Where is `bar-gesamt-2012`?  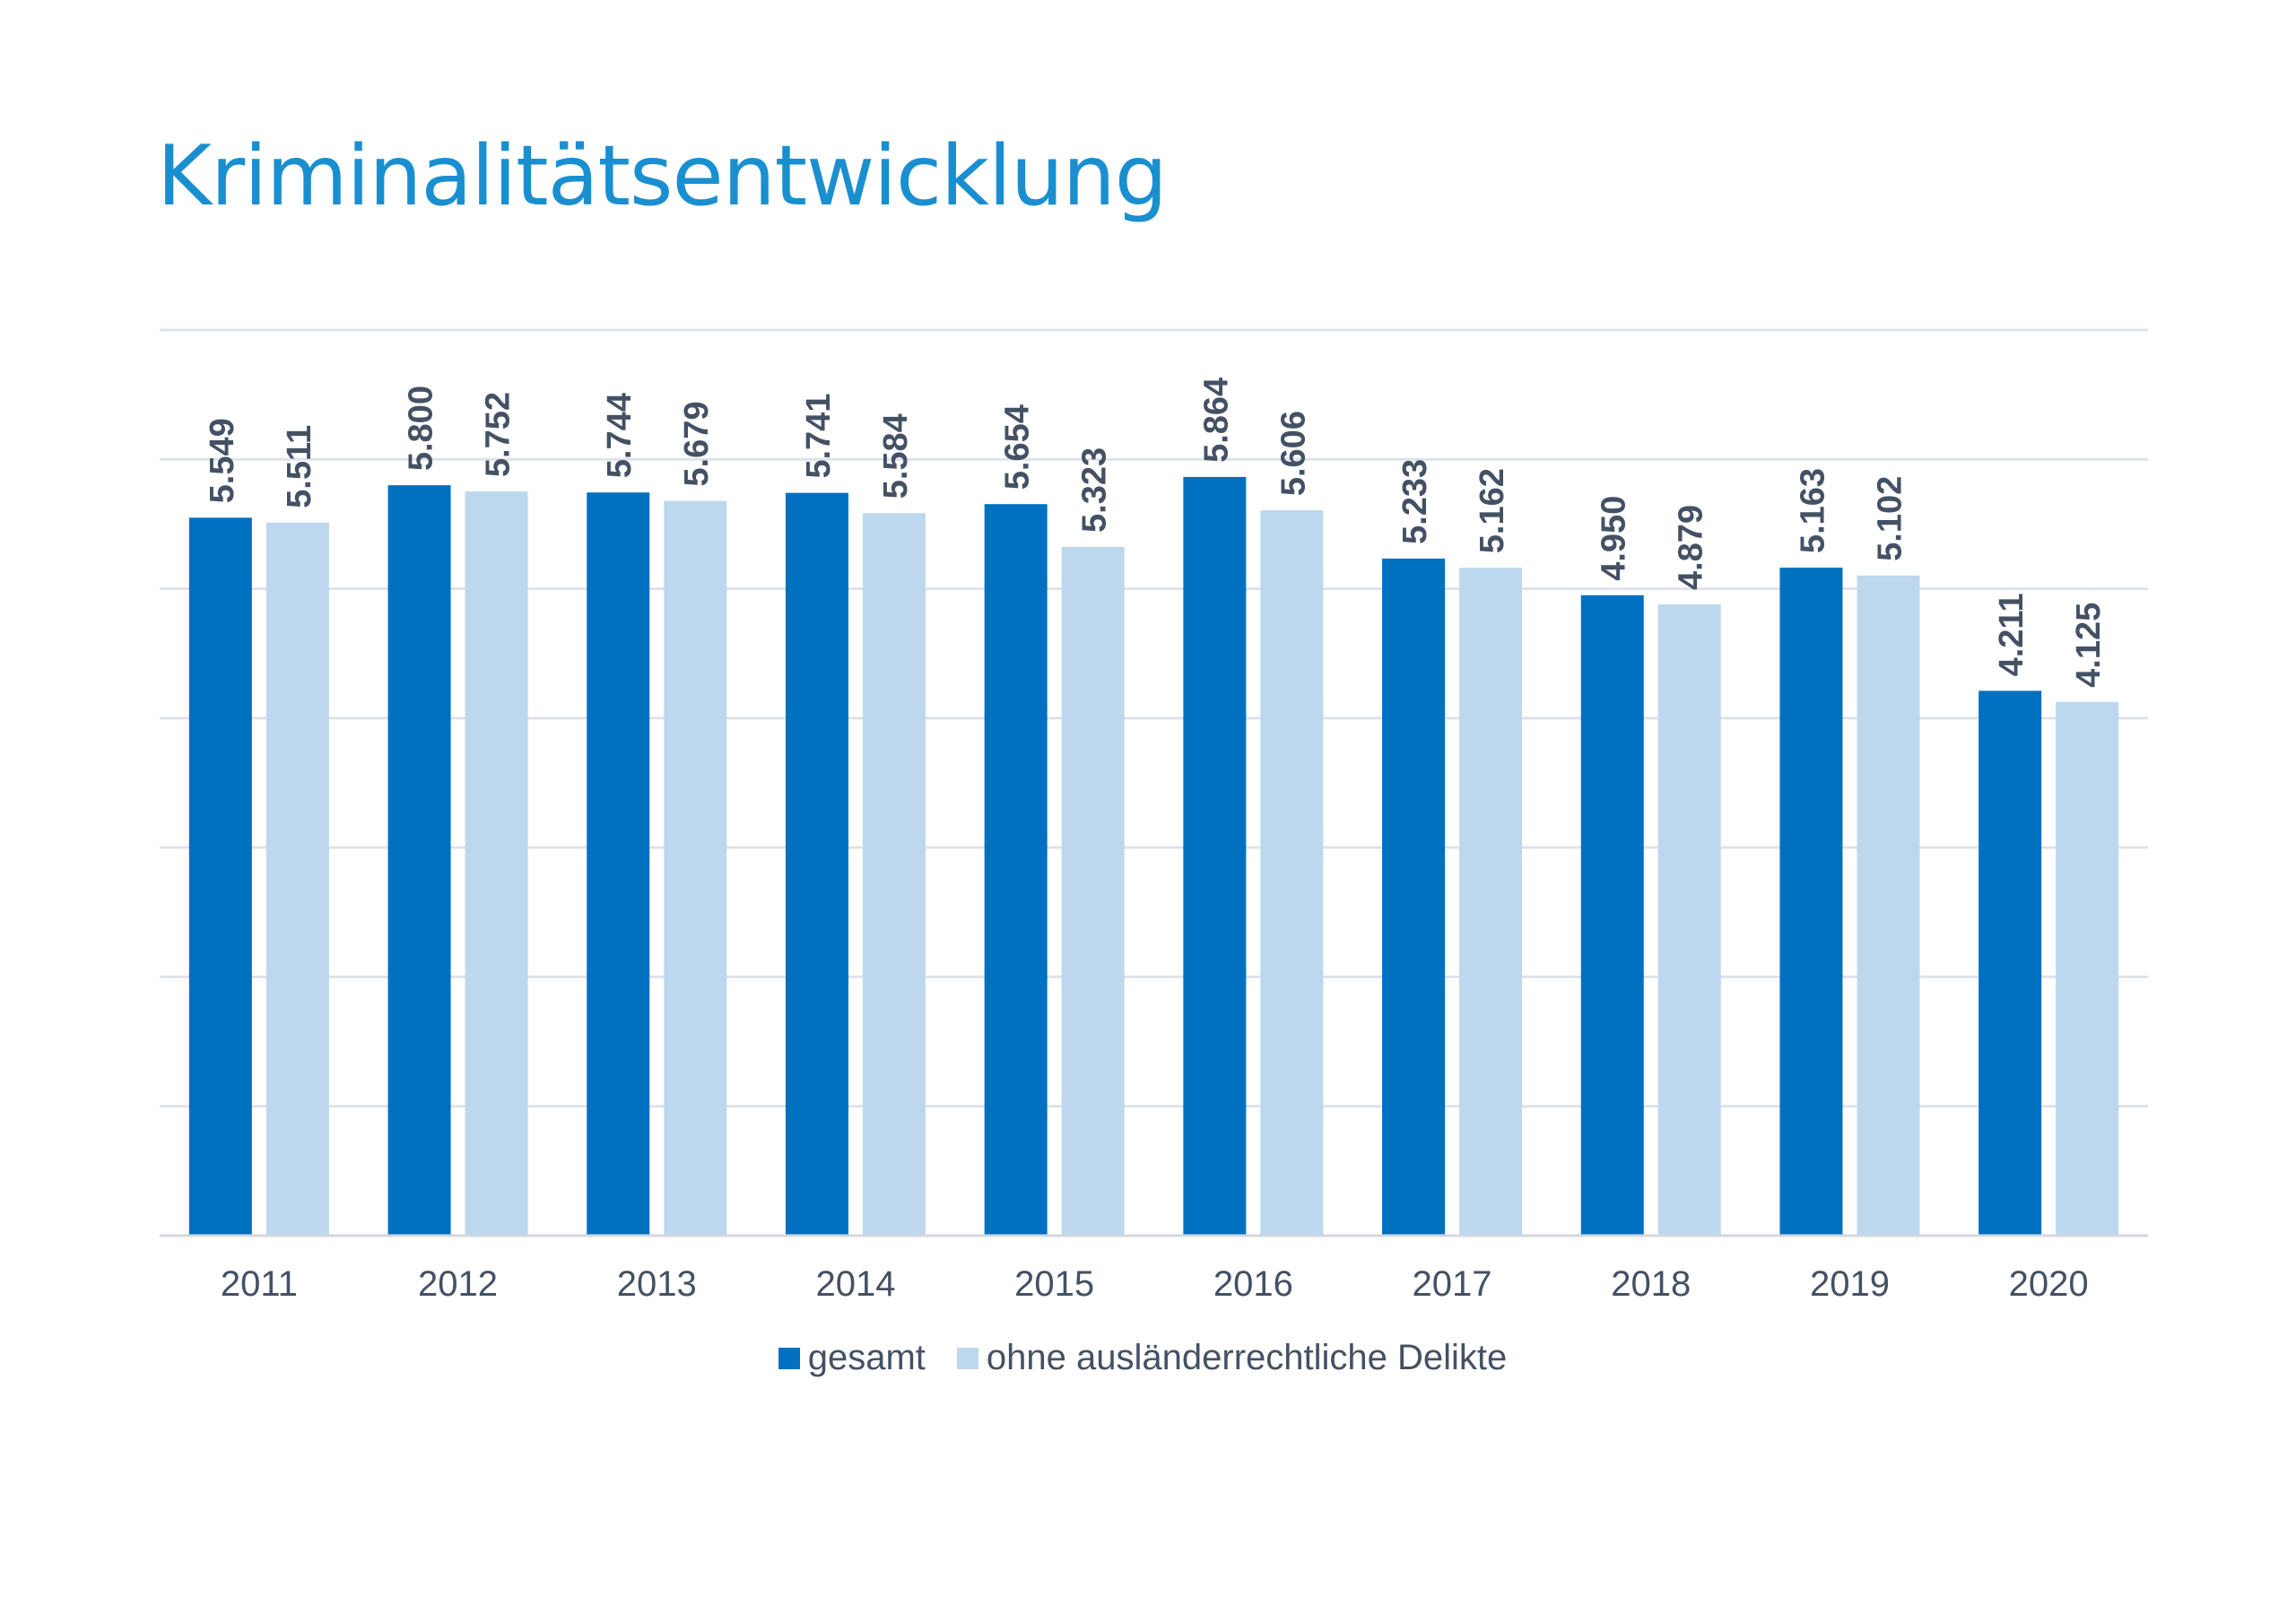 bar-gesamt-2012 is located at coordinates (419, 860).